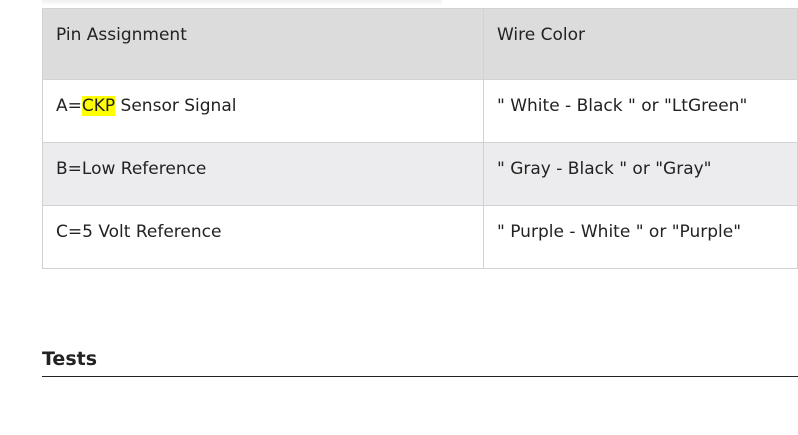  What do you see at coordinates (263, 174) in the screenshot?
I see `pin-cell: B=Low Reference` at bounding box center [263, 174].